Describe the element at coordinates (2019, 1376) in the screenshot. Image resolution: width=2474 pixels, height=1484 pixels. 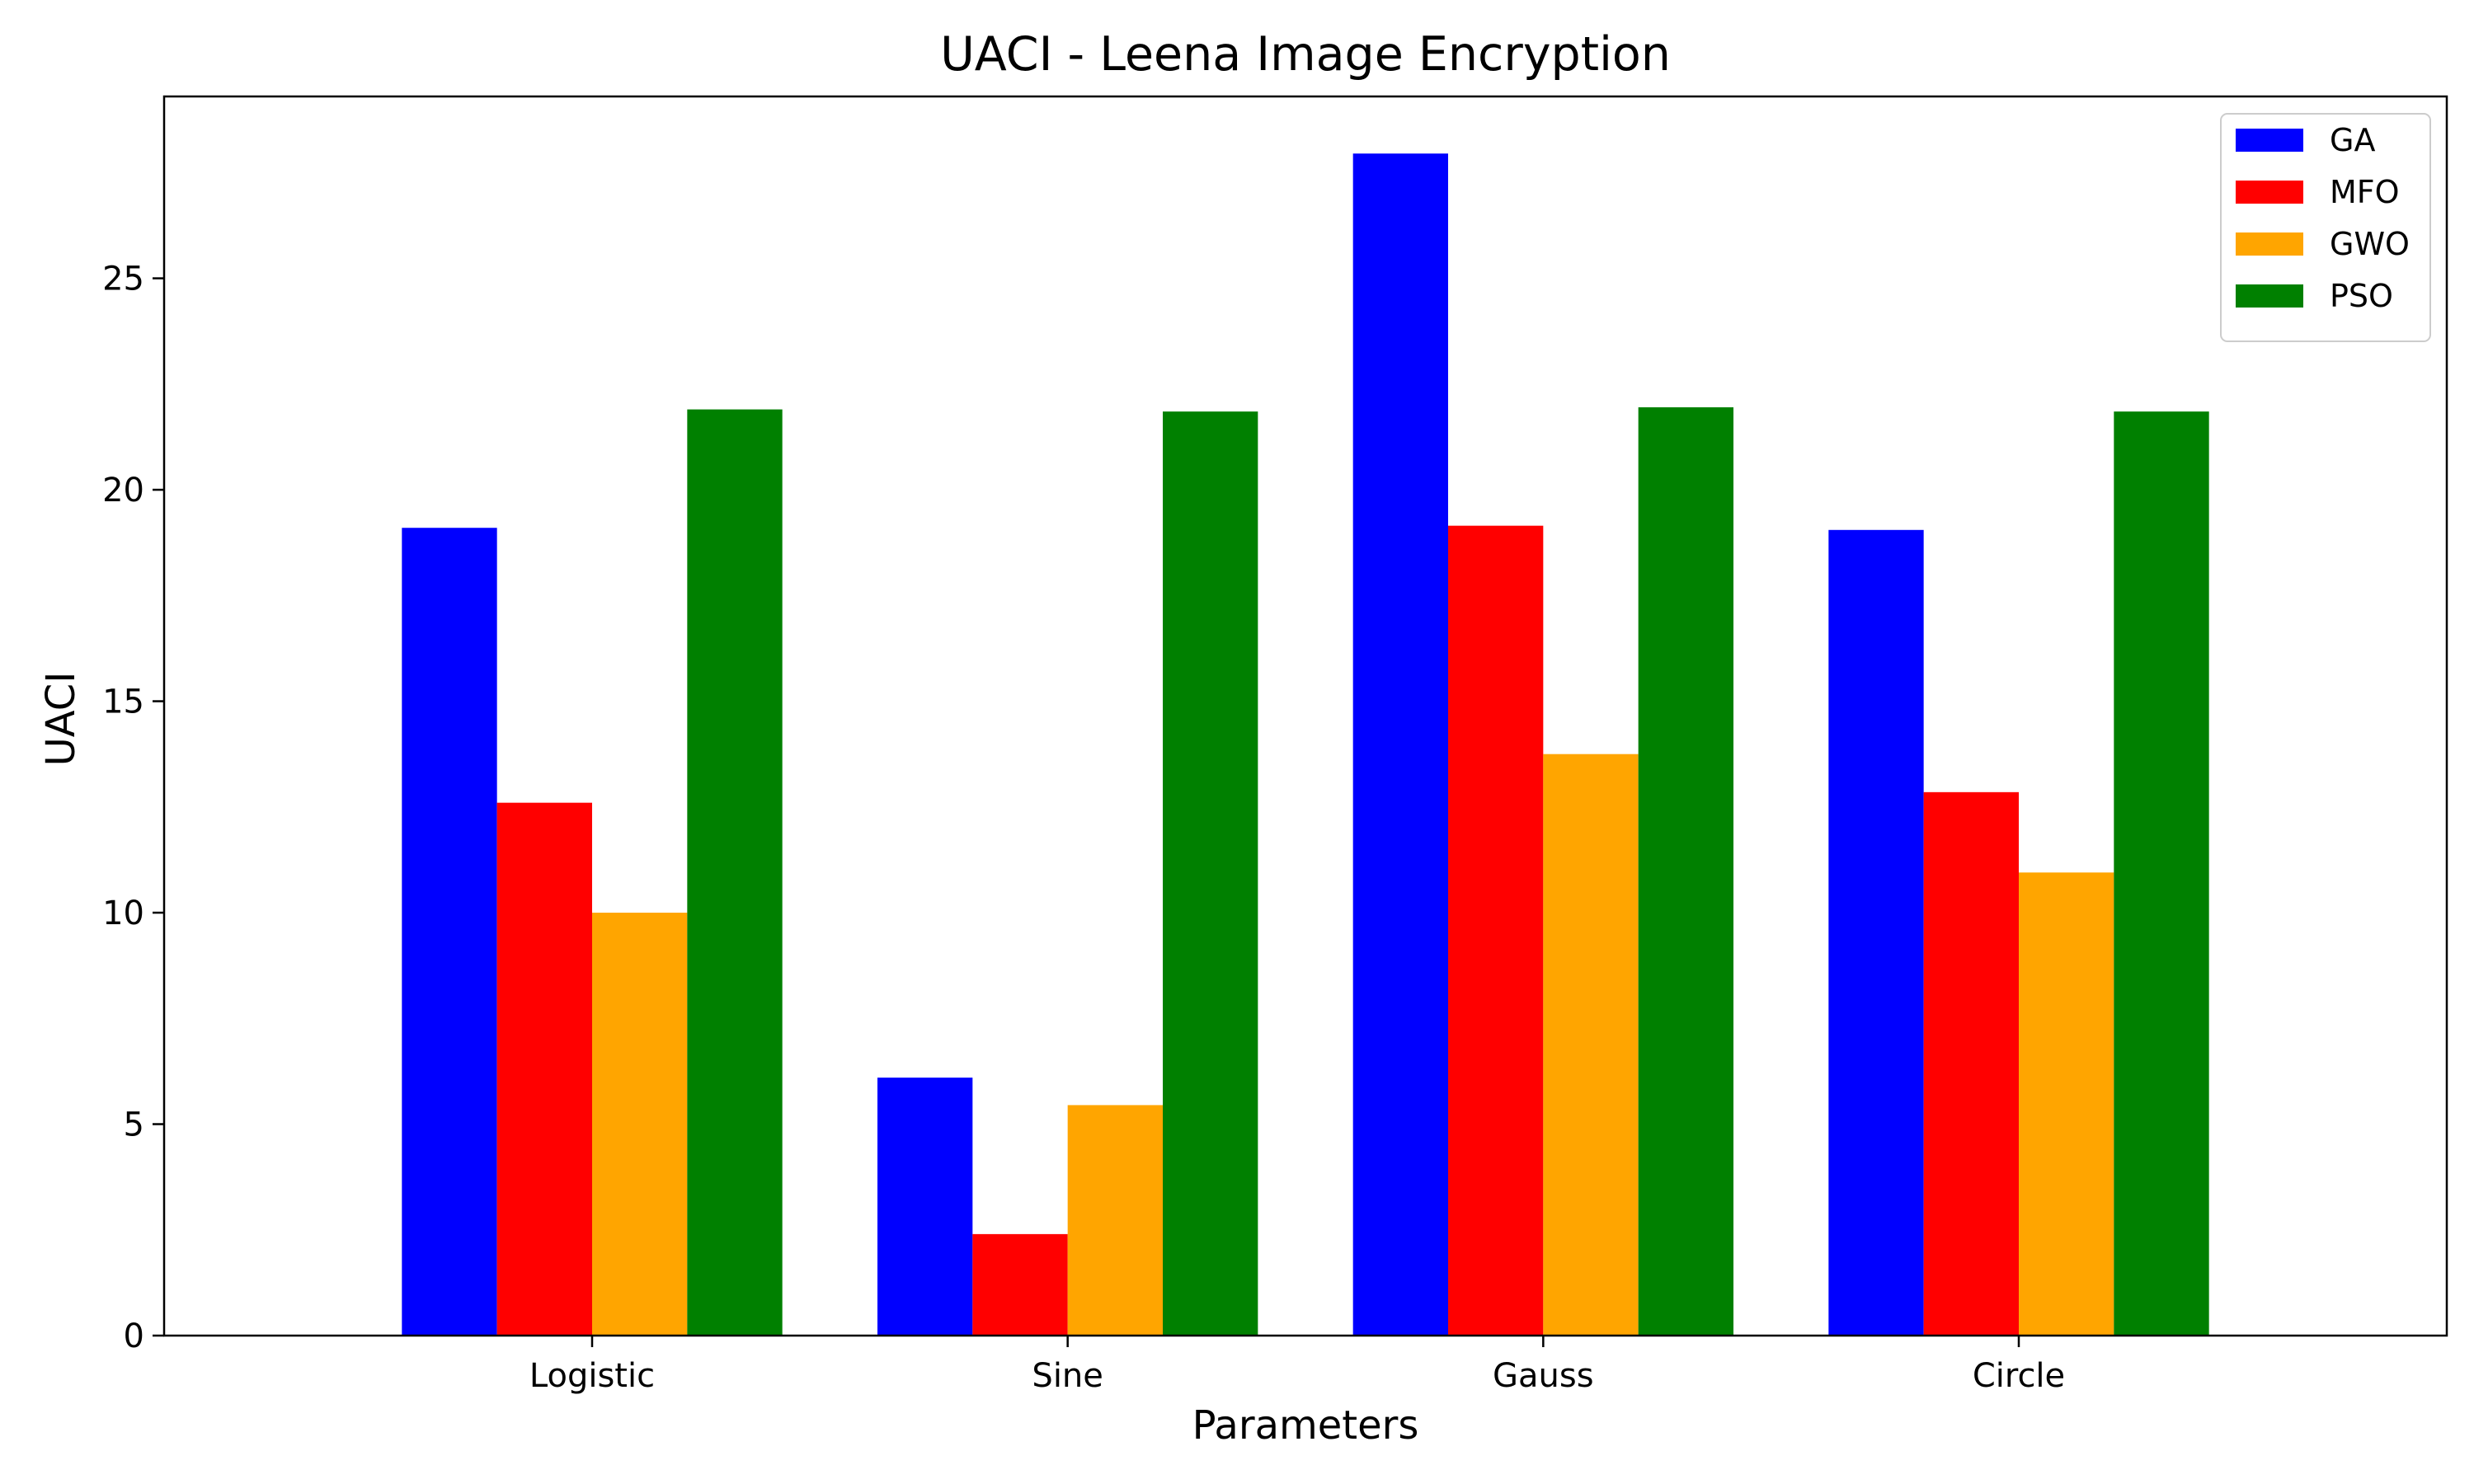
I see `x-tick-label-circle: Circle` at that location.